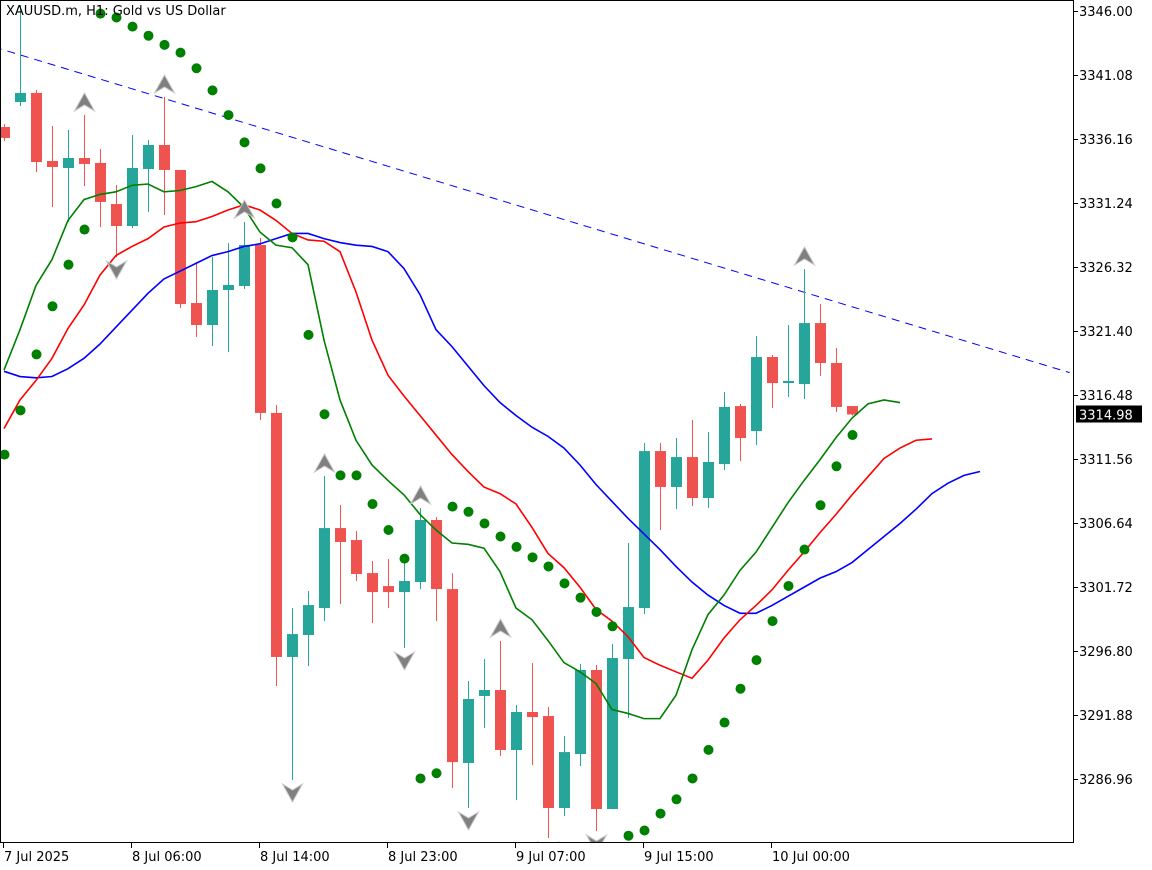 This screenshot has height=870, width=1152. Describe the element at coordinates (1106, 780) in the screenshot. I see `y-tick-label: 3286.96` at that location.